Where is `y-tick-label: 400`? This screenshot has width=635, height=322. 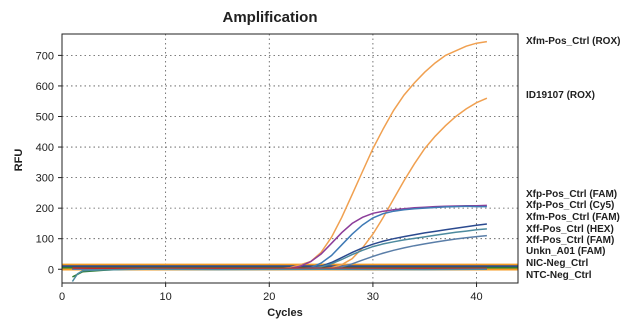 y-tick-label: 400 is located at coordinates (45, 148).